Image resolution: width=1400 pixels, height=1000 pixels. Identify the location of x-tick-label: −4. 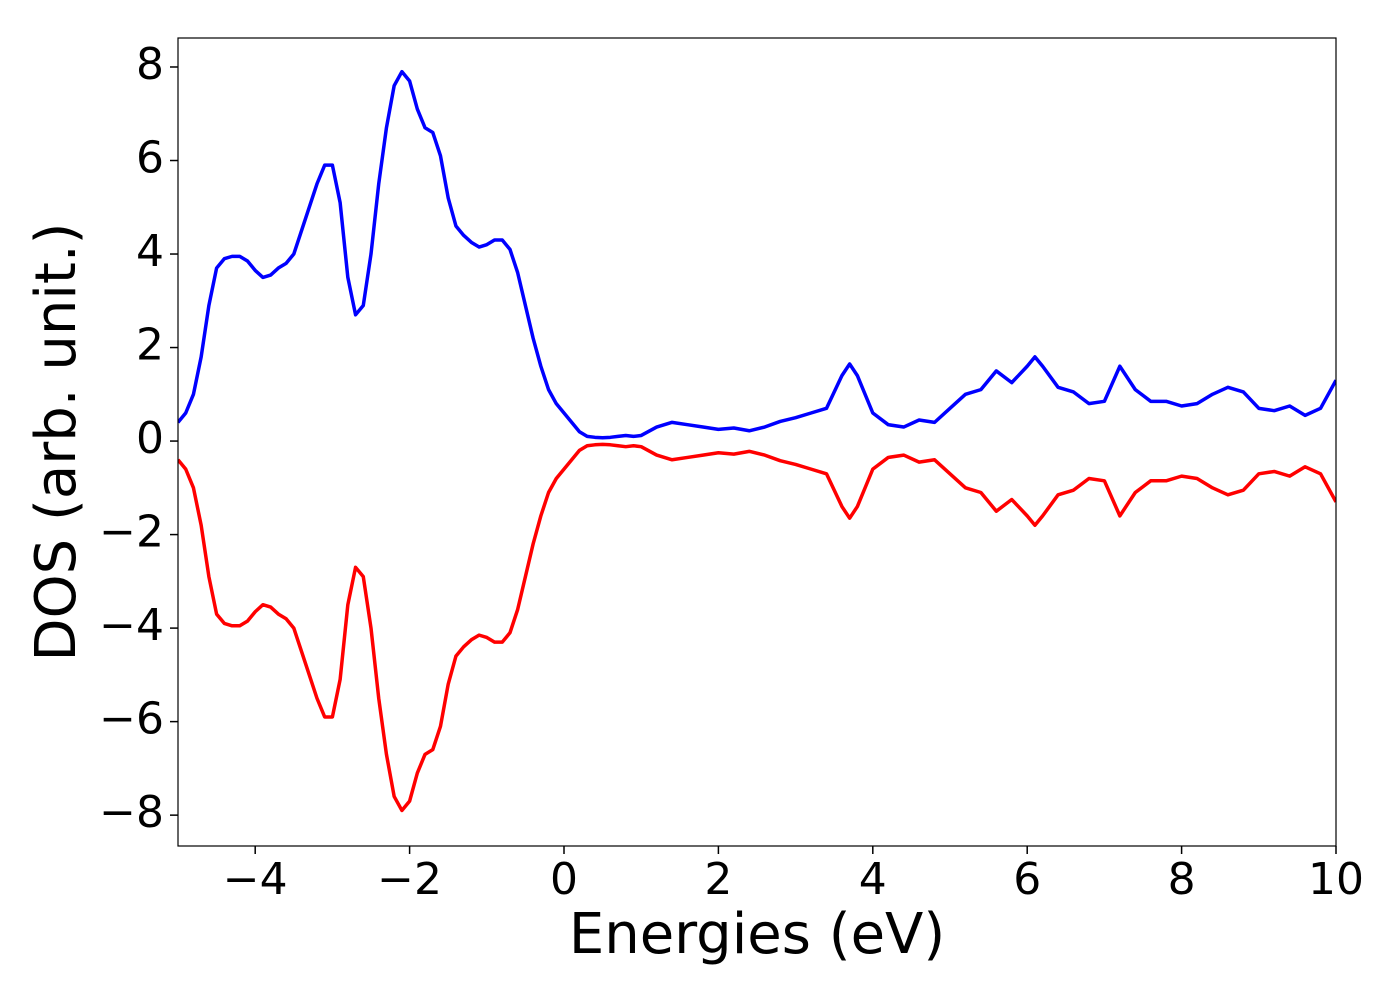
(255, 879).